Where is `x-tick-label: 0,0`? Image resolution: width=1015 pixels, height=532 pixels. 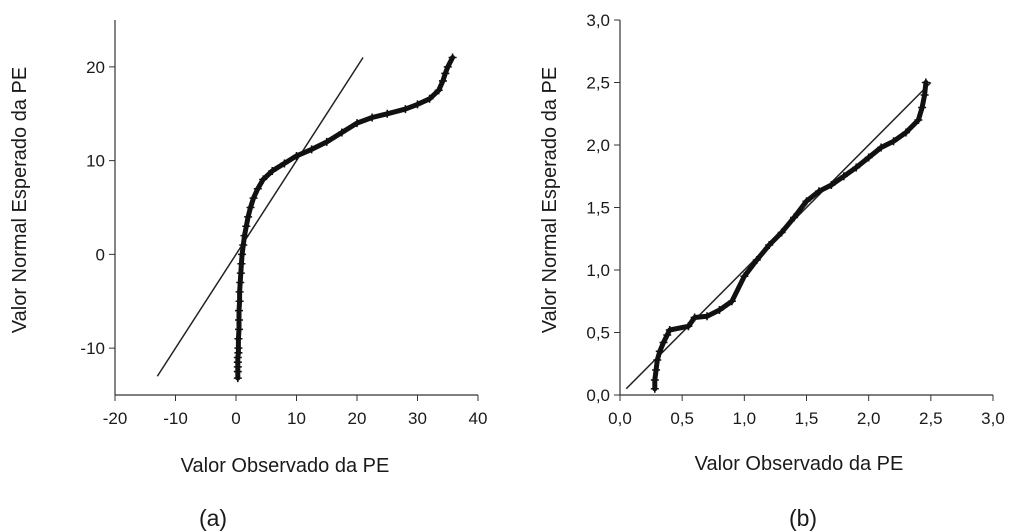
x-tick-label: 0,0 is located at coordinates (620, 418).